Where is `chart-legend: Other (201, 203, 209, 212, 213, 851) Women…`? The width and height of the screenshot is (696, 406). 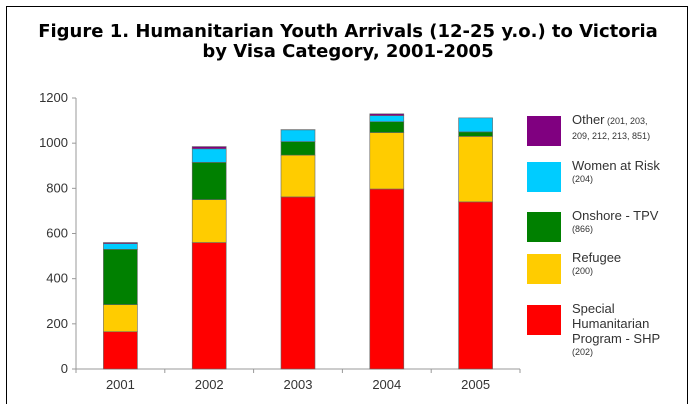
chart-legend: Other (201, 203, 209, 212, 213, 851) Women… is located at coordinates (593, 234).